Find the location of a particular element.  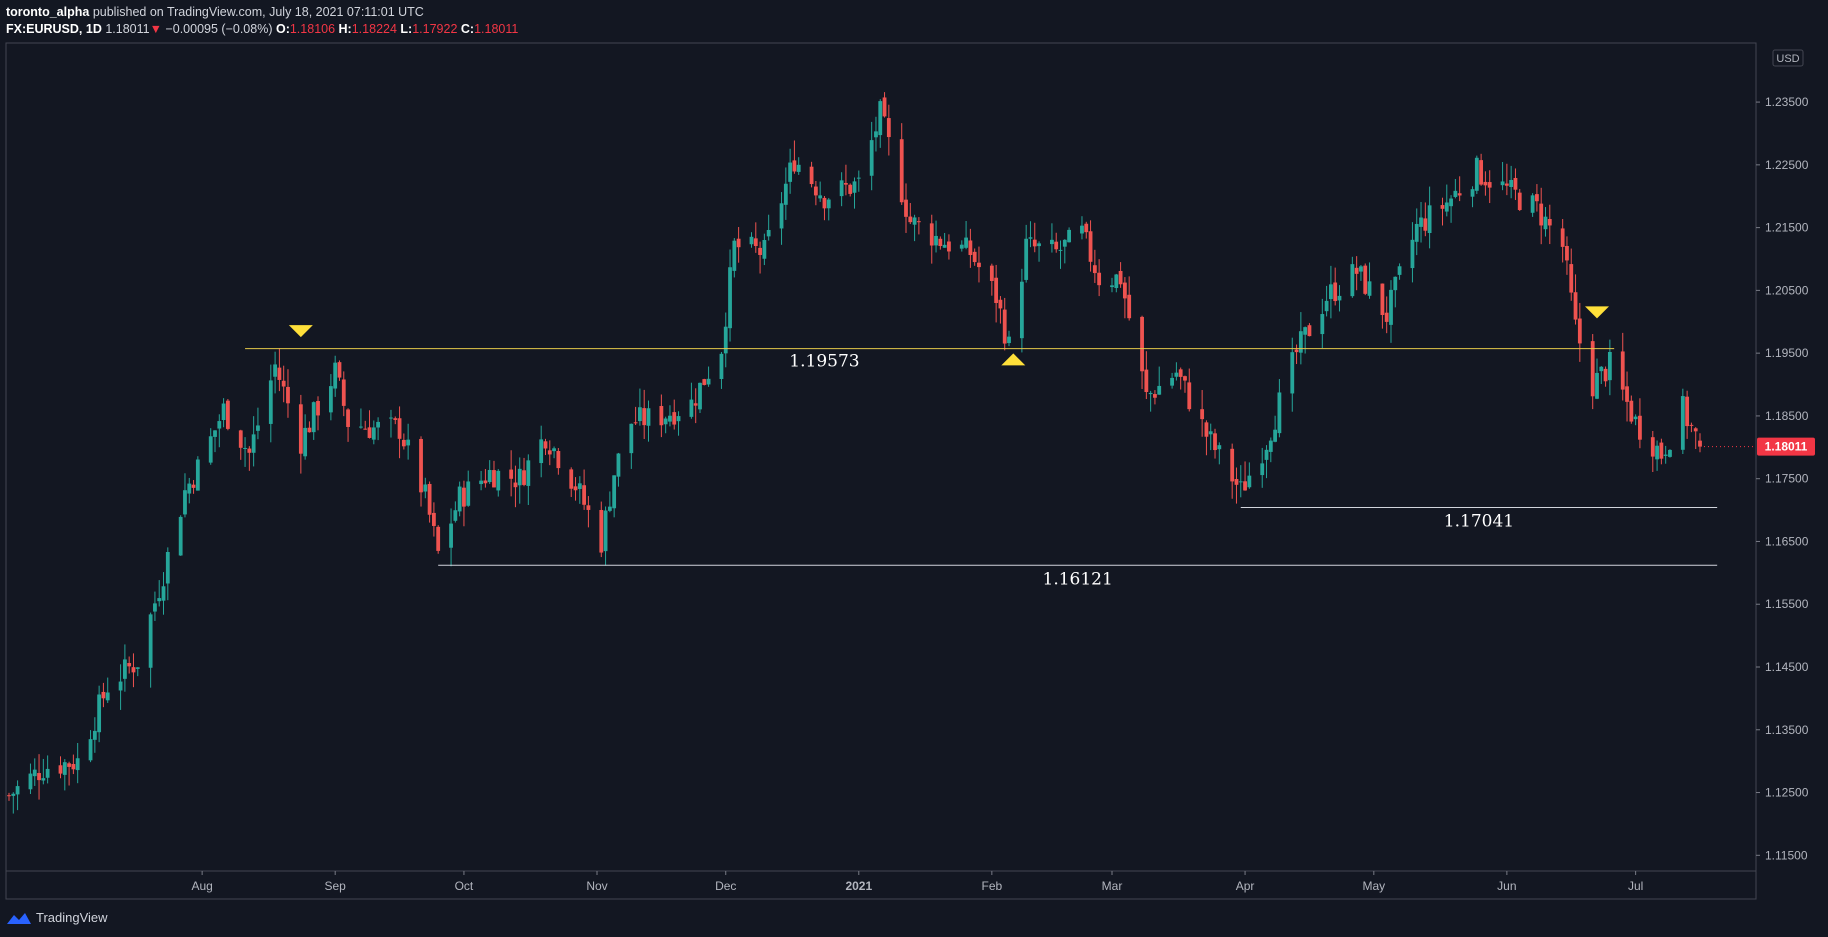

price-tick-label: 1.13500 is located at coordinates (1787, 730).